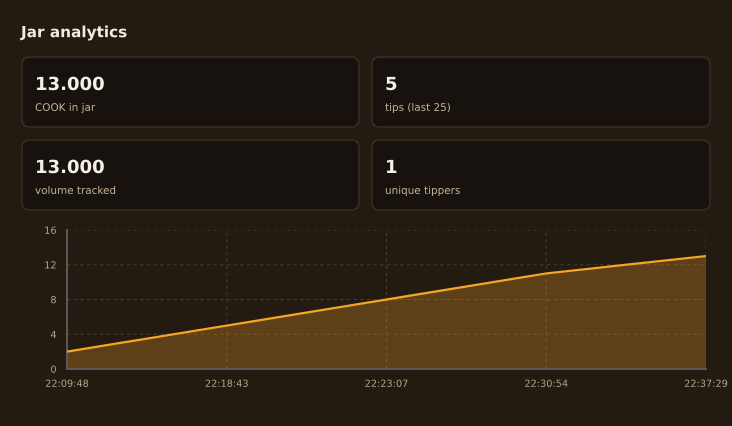 The height and width of the screenshot is (426, 732). Describe the element at coordinates (417, 108) in the screenshot. I see `text: tips (last 25)` at that location.